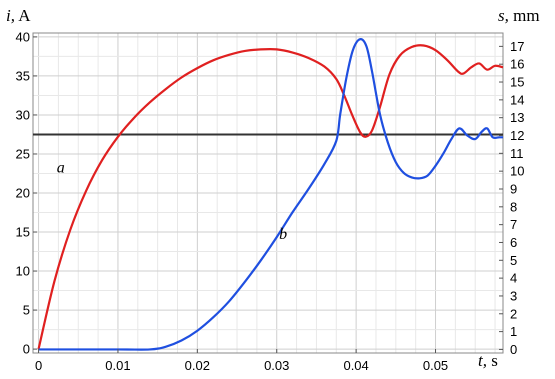 The height and width of the screenshot is (379, 555). Describe the element at coordinates (526, 15) in the screenshot. I see `right-axis-unit: mm` at that location.